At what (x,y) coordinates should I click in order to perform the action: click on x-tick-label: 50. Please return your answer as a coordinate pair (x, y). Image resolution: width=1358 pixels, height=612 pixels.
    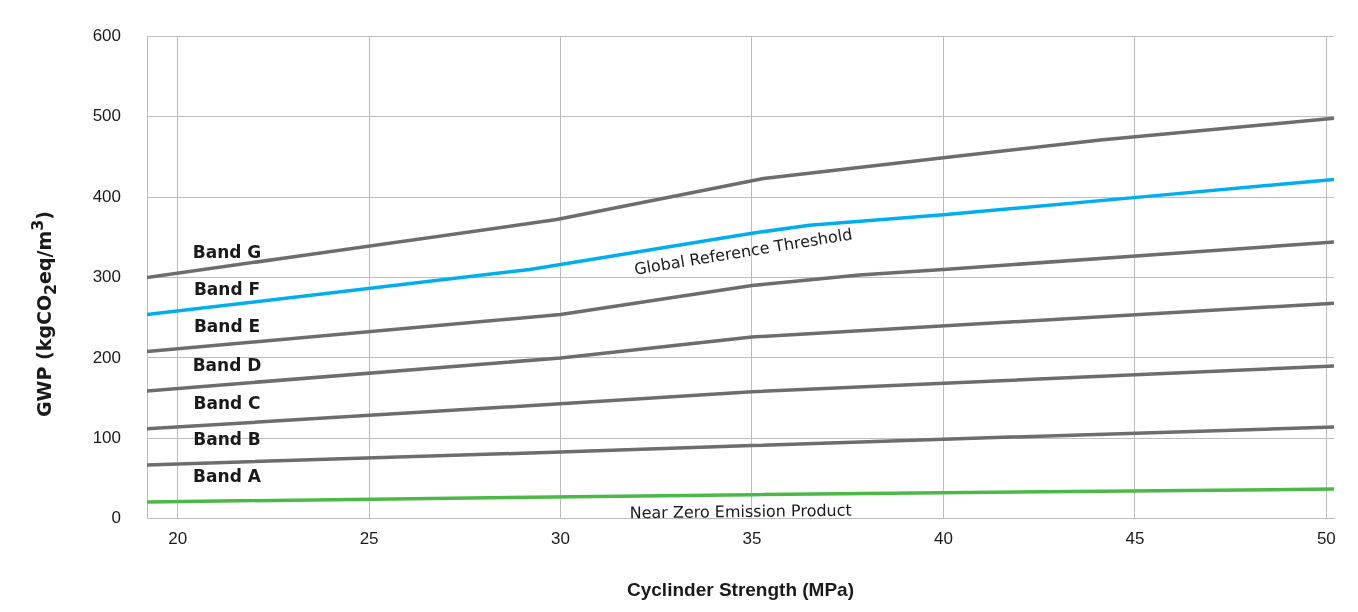
    Looking at the image, I should click on (1326, 538).